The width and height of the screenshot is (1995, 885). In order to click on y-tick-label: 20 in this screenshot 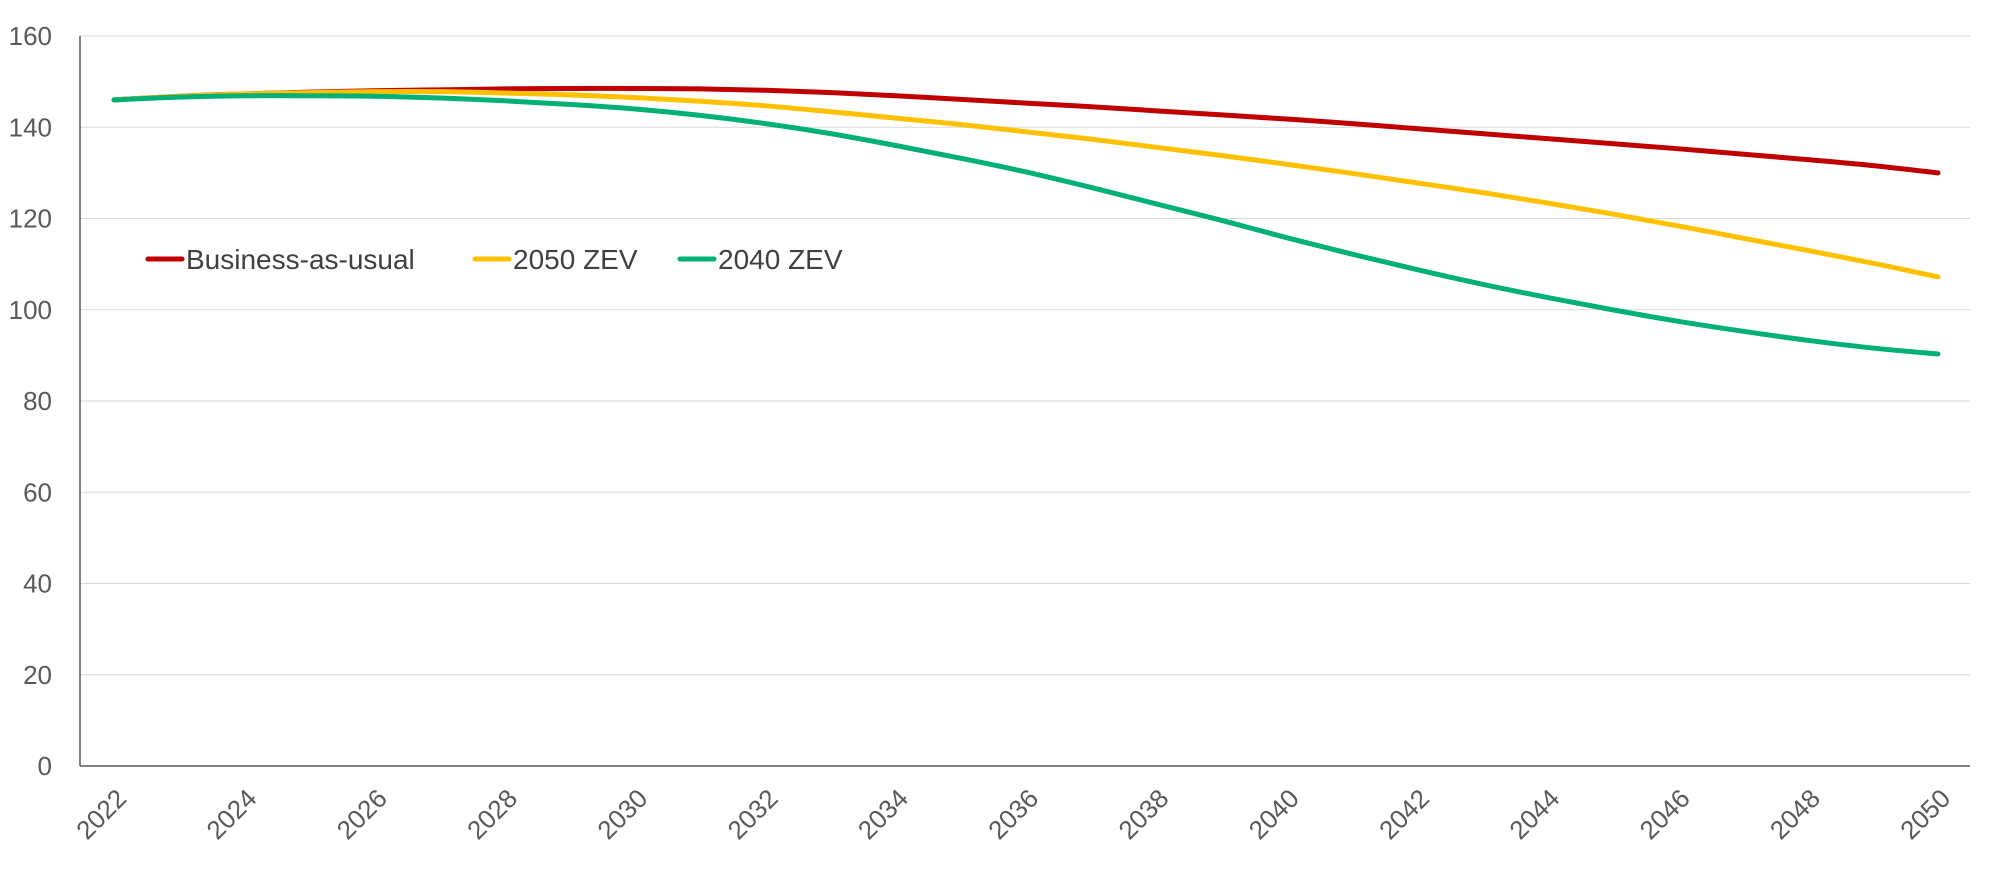, I will do `click(37, 675)`.